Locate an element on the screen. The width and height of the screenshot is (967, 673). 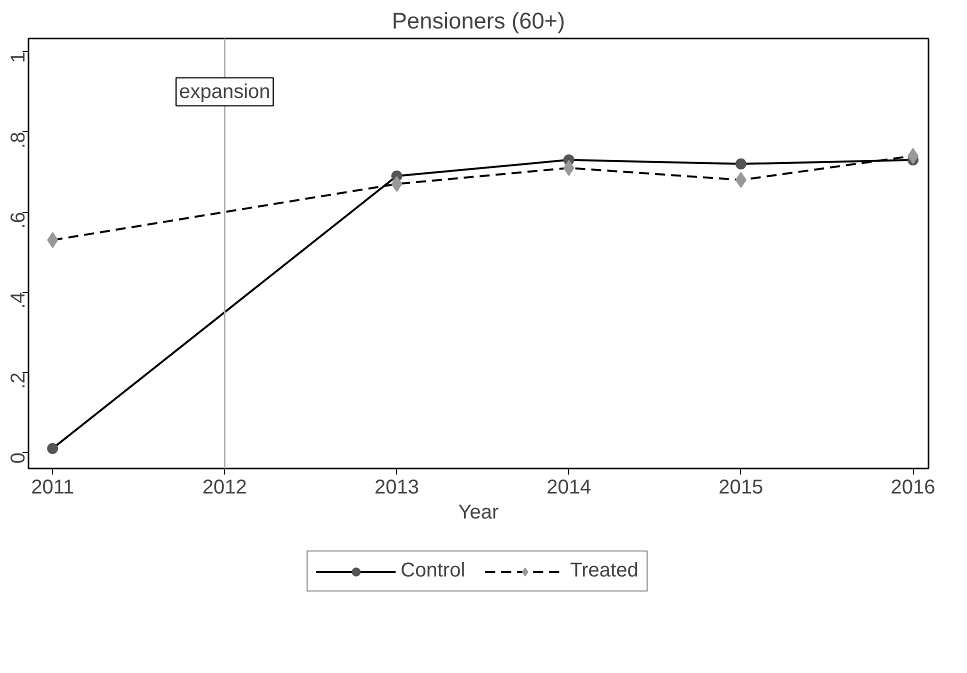
y-tick-label: .2 is located at coordinates (19, 380).